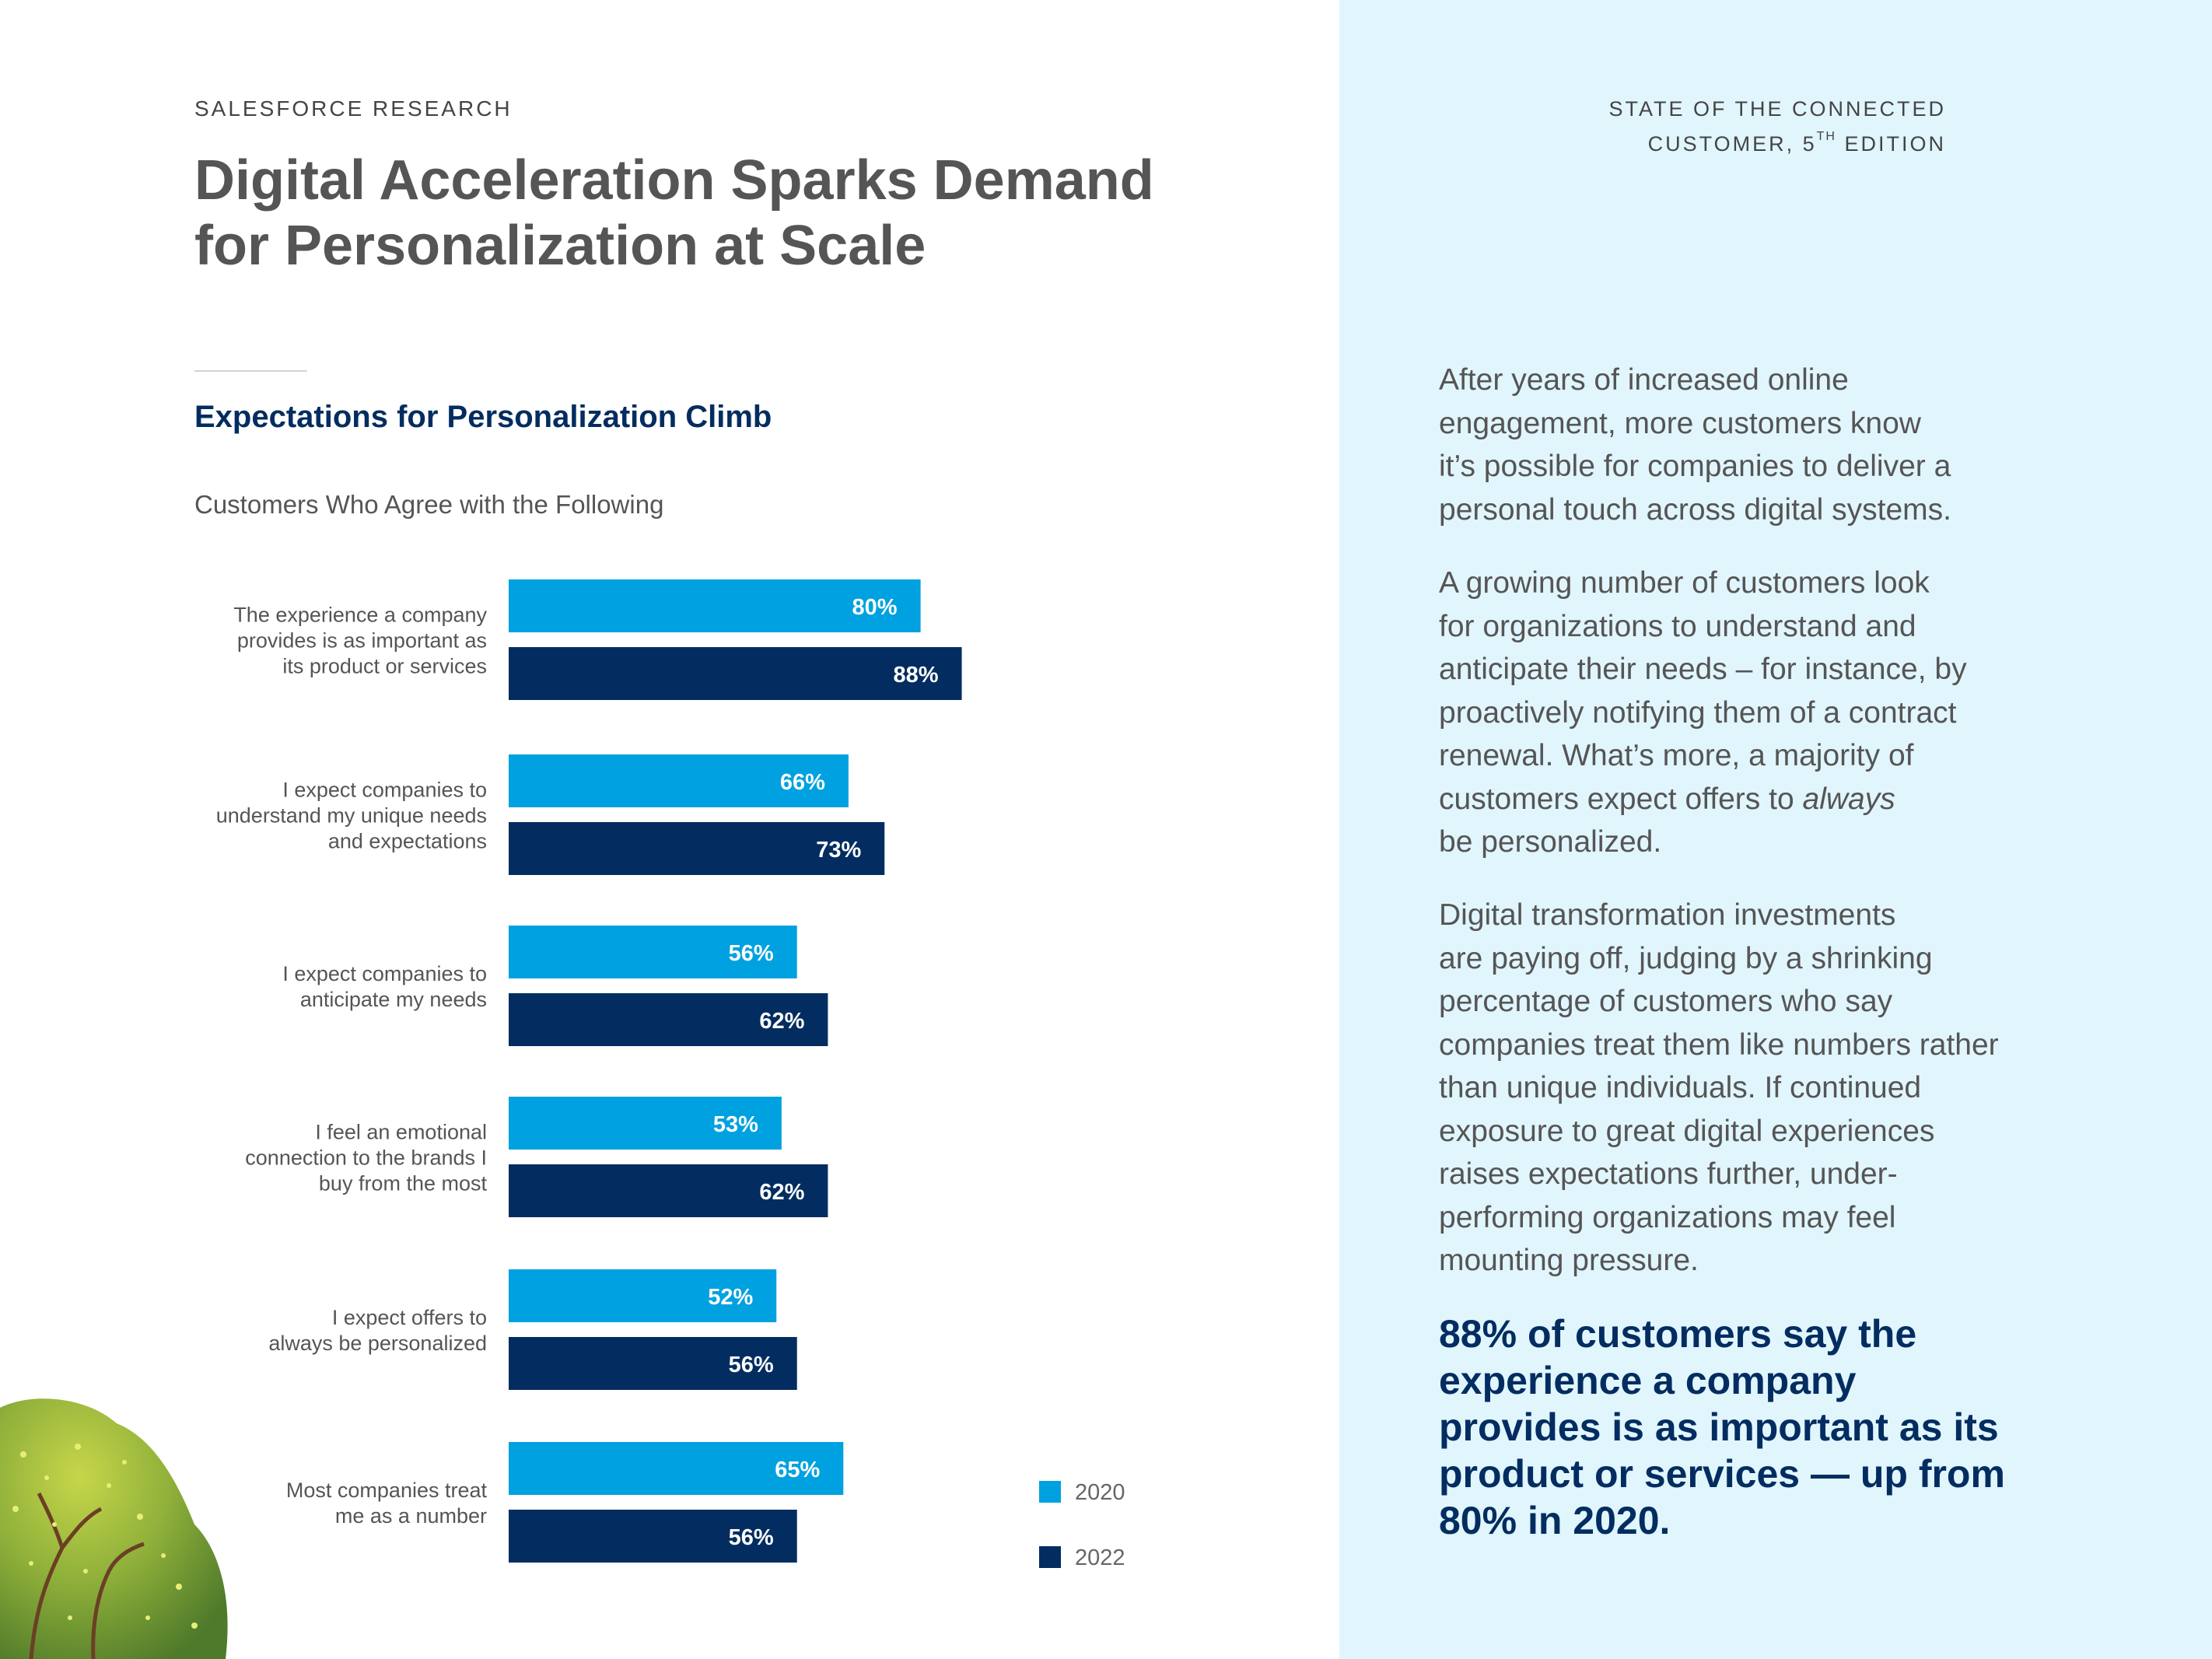  What do you see at coordinates (366, 1158) in the screenshot?
I see `category-label: connection to the brands I` at bounding box center [366, 1158].